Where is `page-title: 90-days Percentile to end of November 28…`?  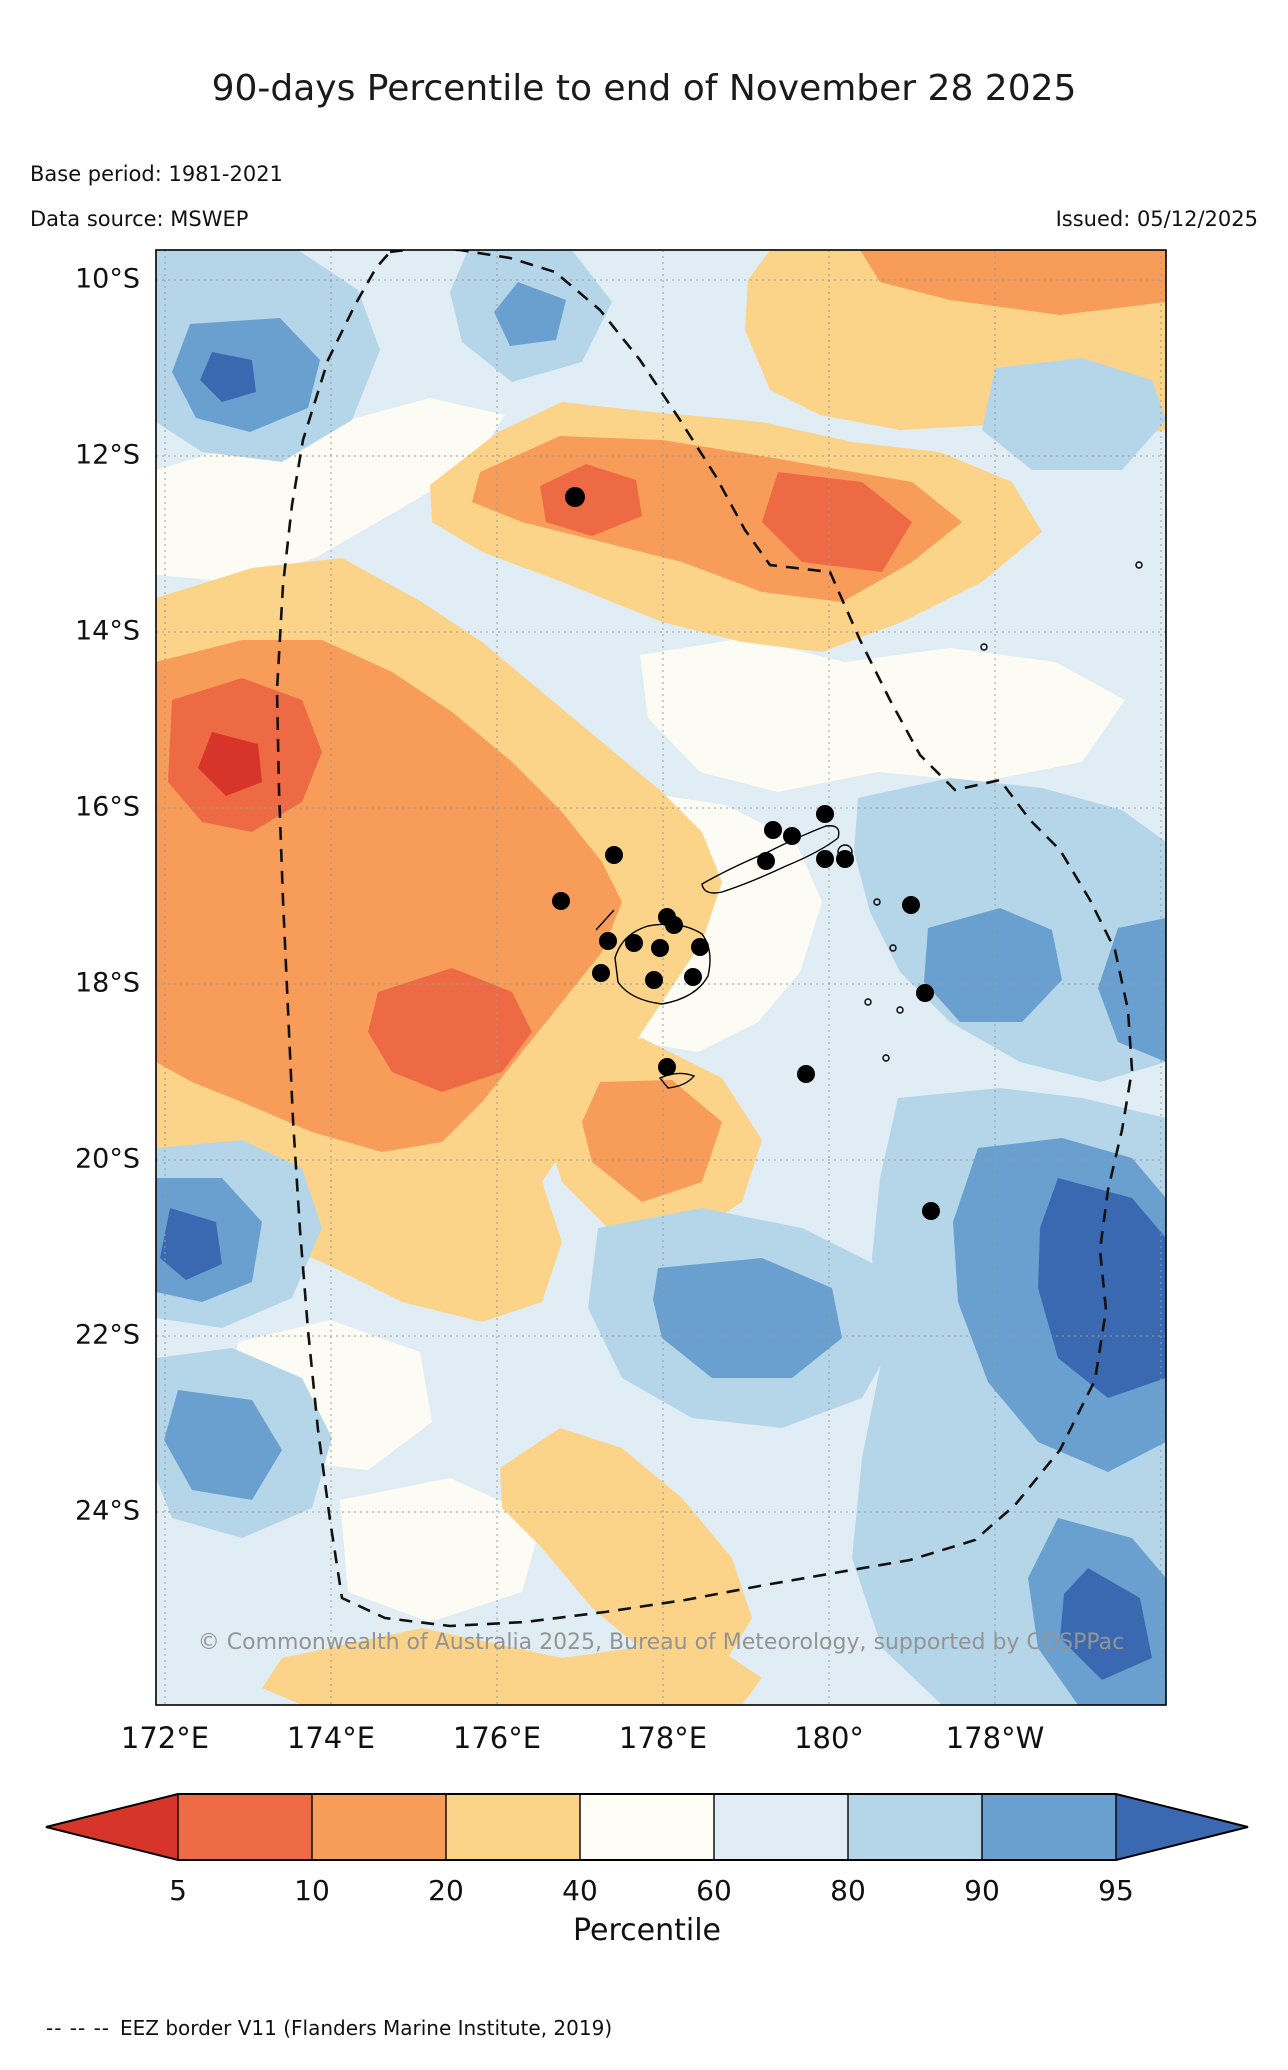
page-title: 90-days Percentile to end of November 28… is located at coordinates (644, 88).